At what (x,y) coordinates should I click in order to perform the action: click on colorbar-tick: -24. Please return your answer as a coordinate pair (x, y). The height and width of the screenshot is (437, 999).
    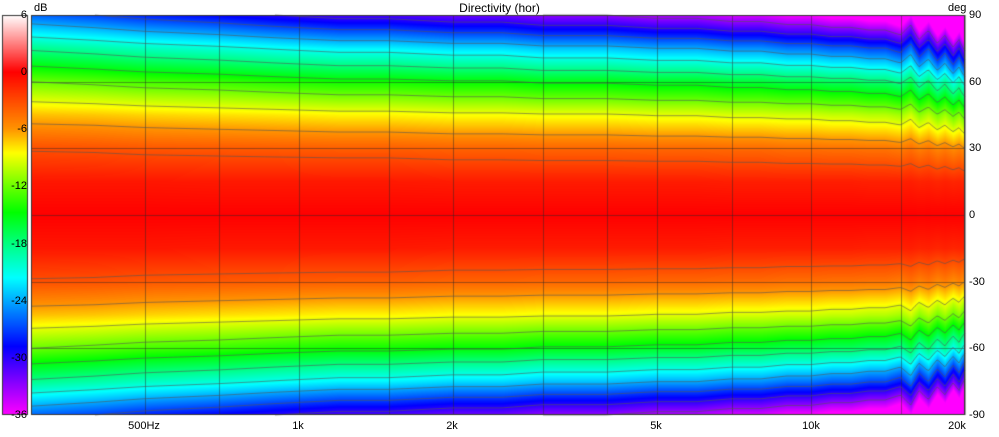
    Looking at the image, I should click on (19, 301).